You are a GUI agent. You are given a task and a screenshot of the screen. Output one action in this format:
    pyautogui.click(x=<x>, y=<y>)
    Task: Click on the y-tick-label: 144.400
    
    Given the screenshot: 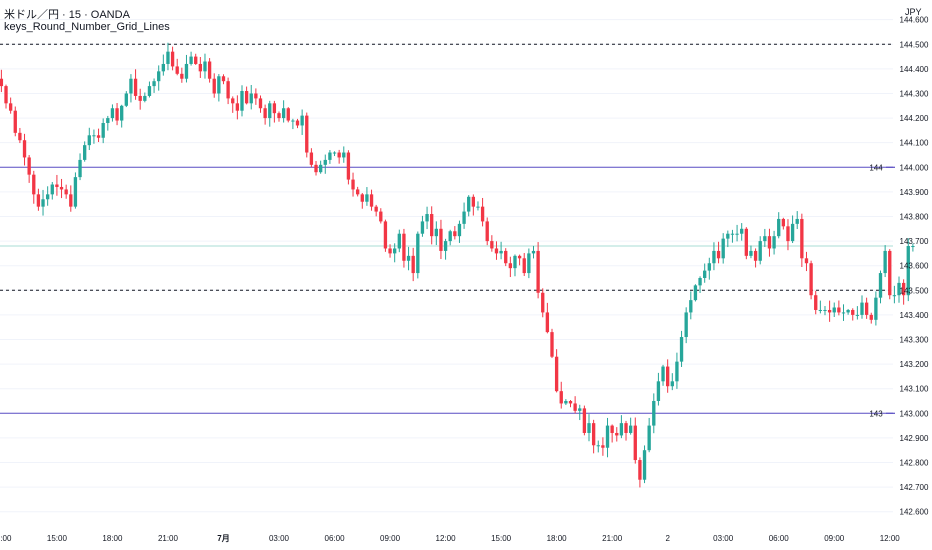 What is the action you would take?
    pyautogui.click(x=914, y=69)
    